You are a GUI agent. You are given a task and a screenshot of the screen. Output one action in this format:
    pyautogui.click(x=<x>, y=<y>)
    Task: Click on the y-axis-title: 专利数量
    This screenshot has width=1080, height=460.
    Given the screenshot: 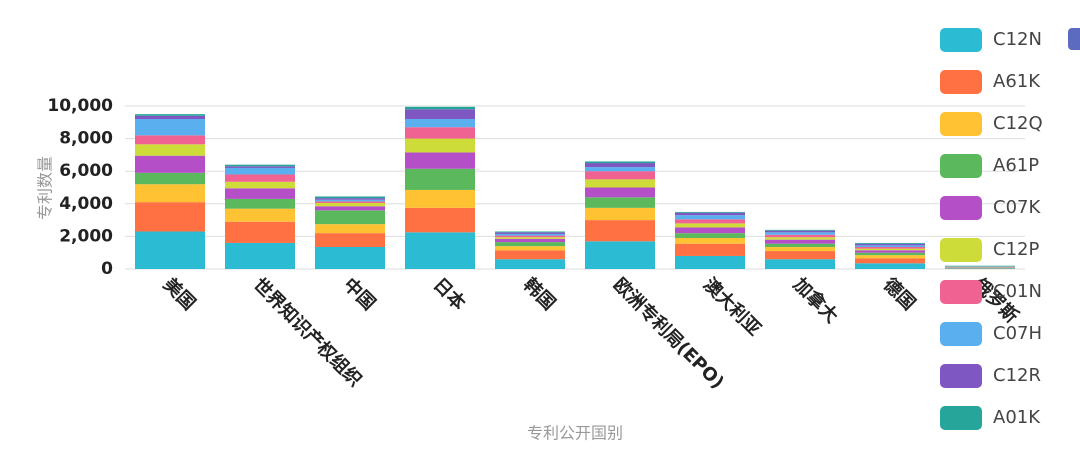 What is the action you would take?
    pyautogui.click(x=45, y=188)
    